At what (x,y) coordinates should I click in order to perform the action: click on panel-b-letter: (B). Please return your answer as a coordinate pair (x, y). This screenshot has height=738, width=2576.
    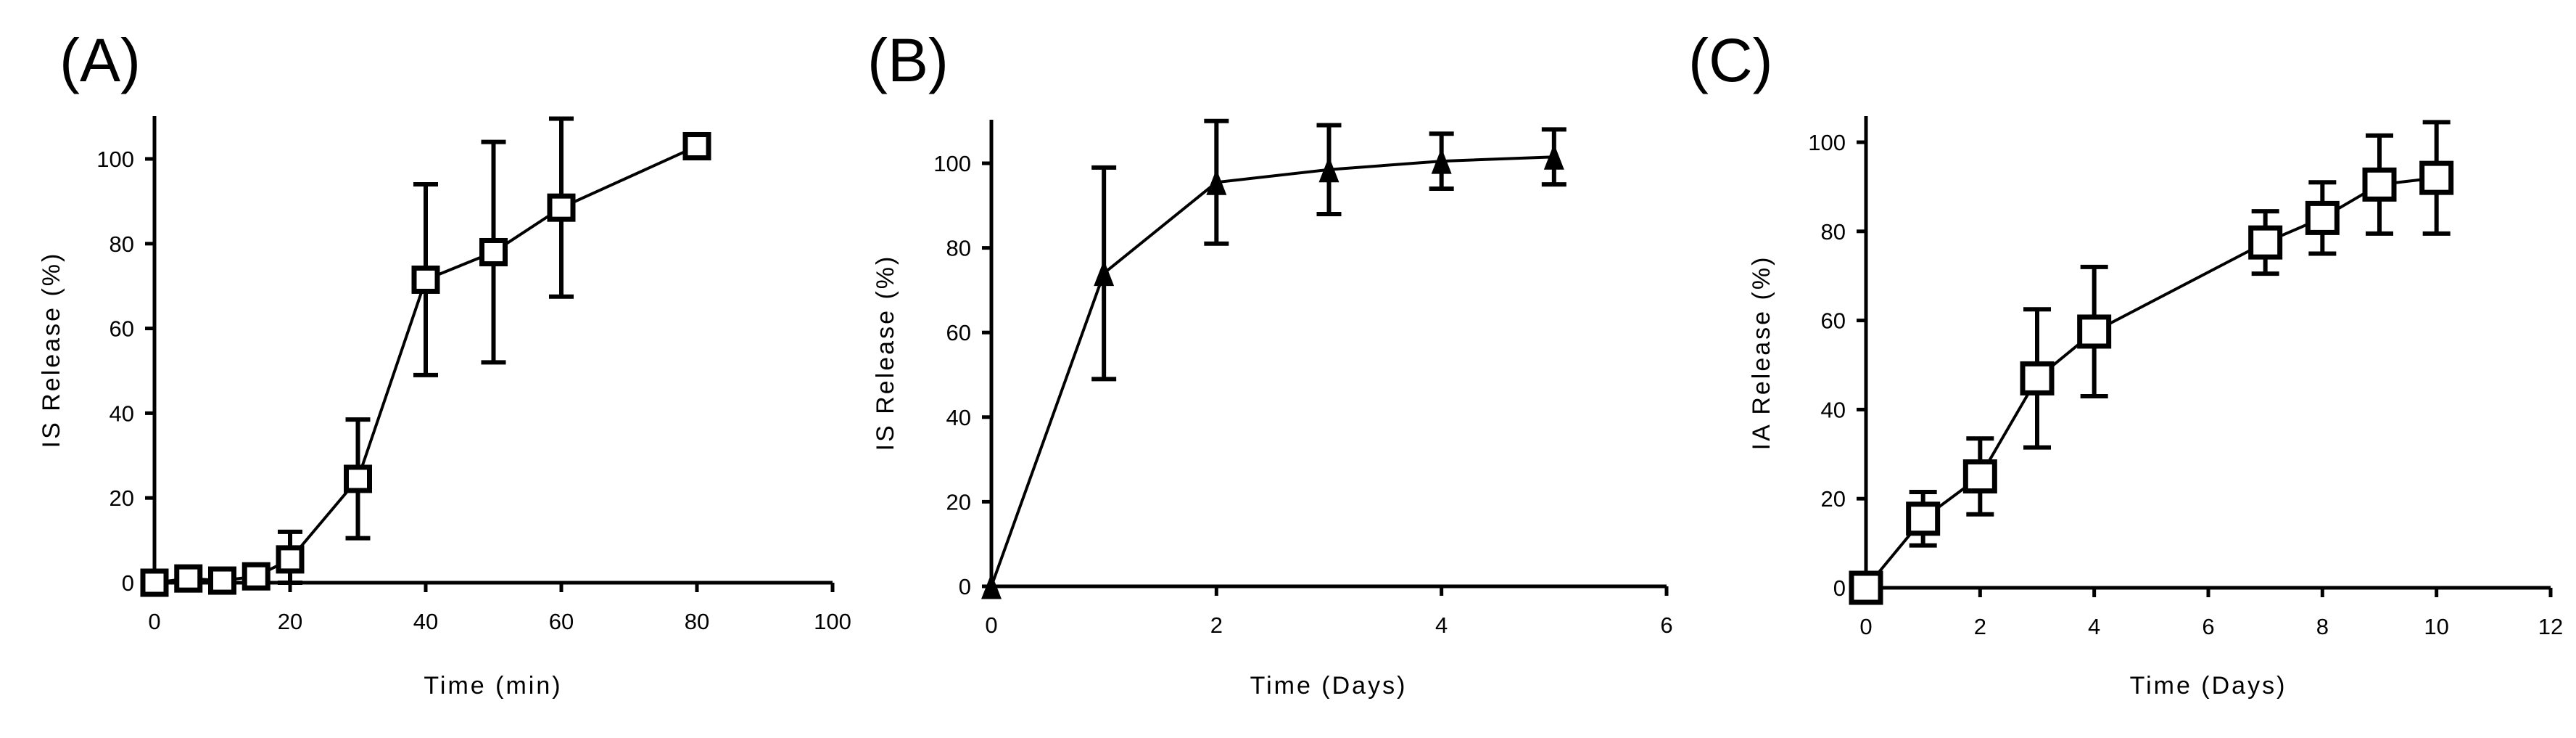
    Looking at the image, I should click on (908, 60).